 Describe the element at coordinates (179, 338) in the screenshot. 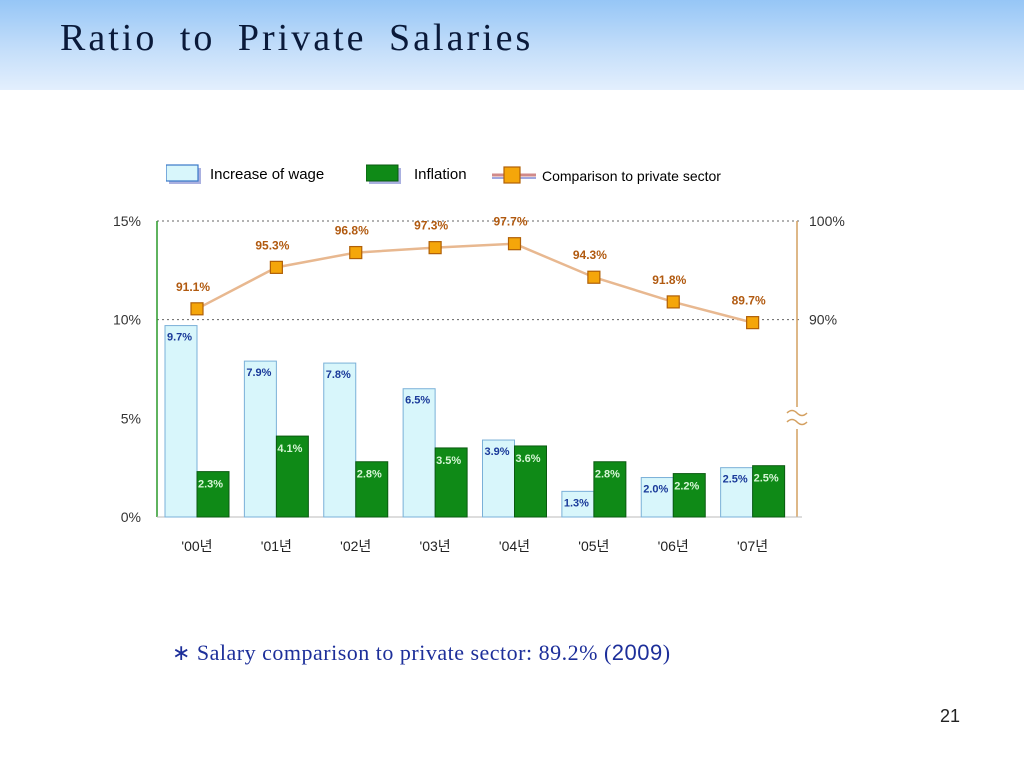

I see `bar-wage-label: 9.7%` at that location.